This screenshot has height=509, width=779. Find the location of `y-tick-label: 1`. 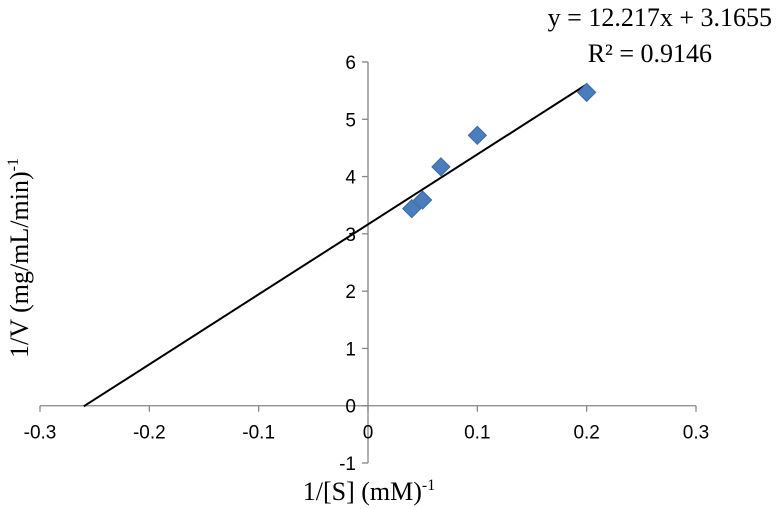

y-tick-label: 1 is located at coordinates (350, 349).